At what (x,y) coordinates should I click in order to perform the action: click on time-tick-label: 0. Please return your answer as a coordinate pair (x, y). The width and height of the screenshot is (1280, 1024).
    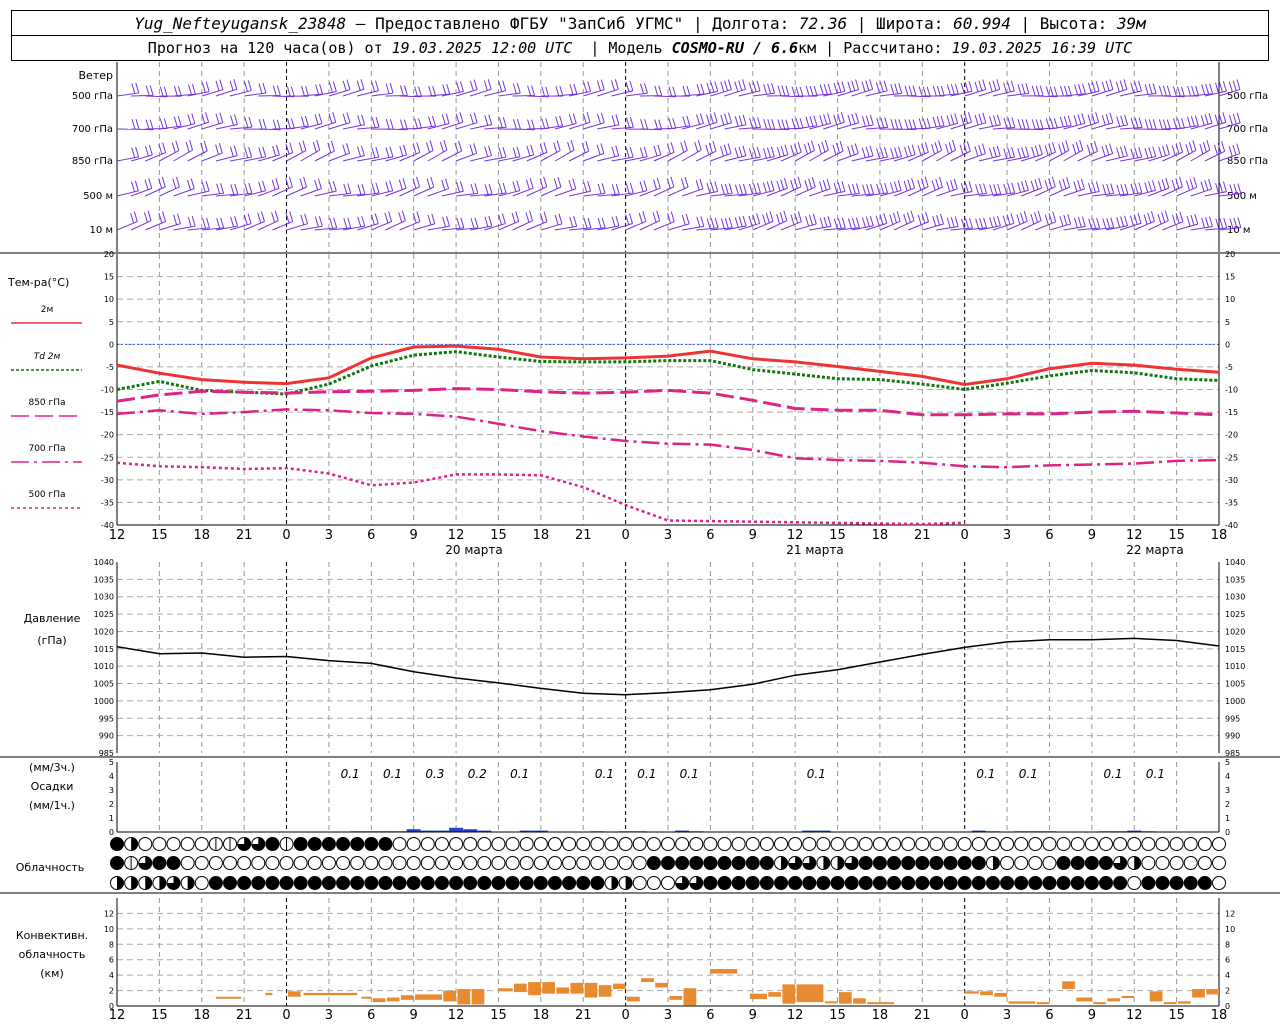
    Looking at the image, I should click on (625, 535).